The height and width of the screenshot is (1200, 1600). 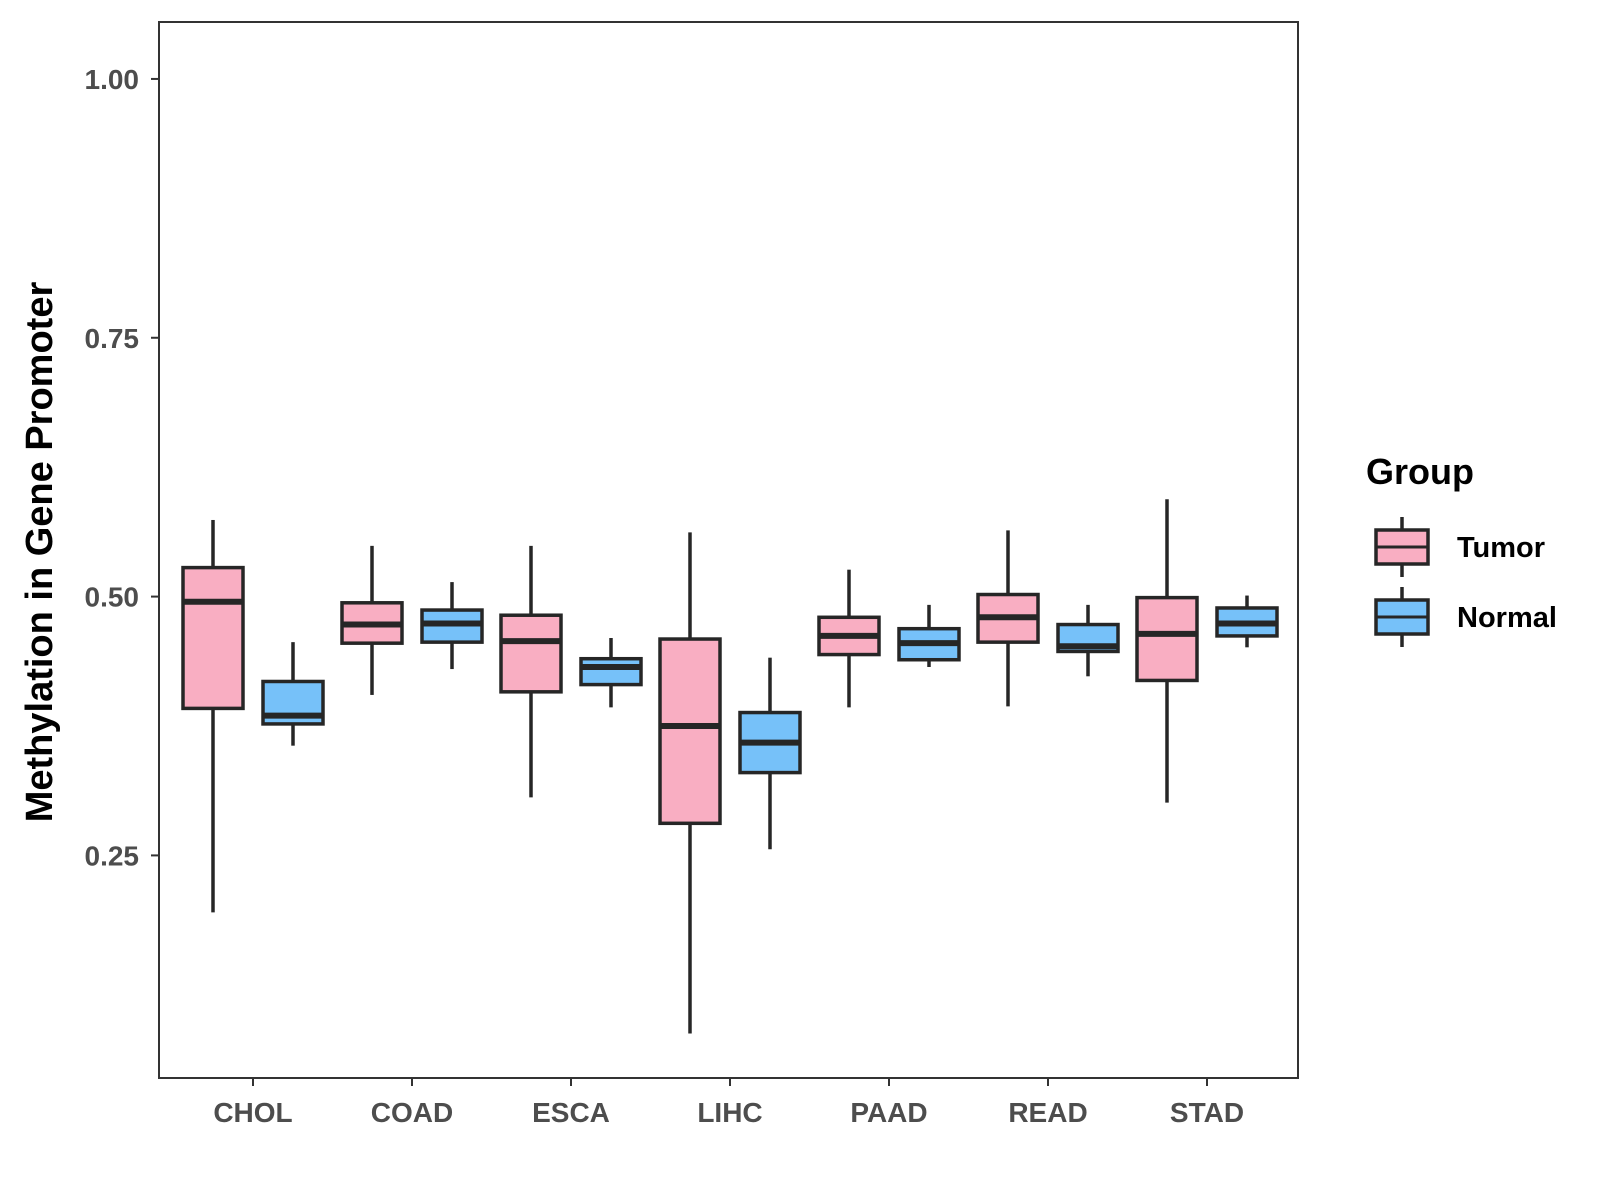 What do you see at coordinates (1207, 1112) in the screenshot?
I see `x-tick-label-stad: STAD` at bounding box center [1207, 1112].